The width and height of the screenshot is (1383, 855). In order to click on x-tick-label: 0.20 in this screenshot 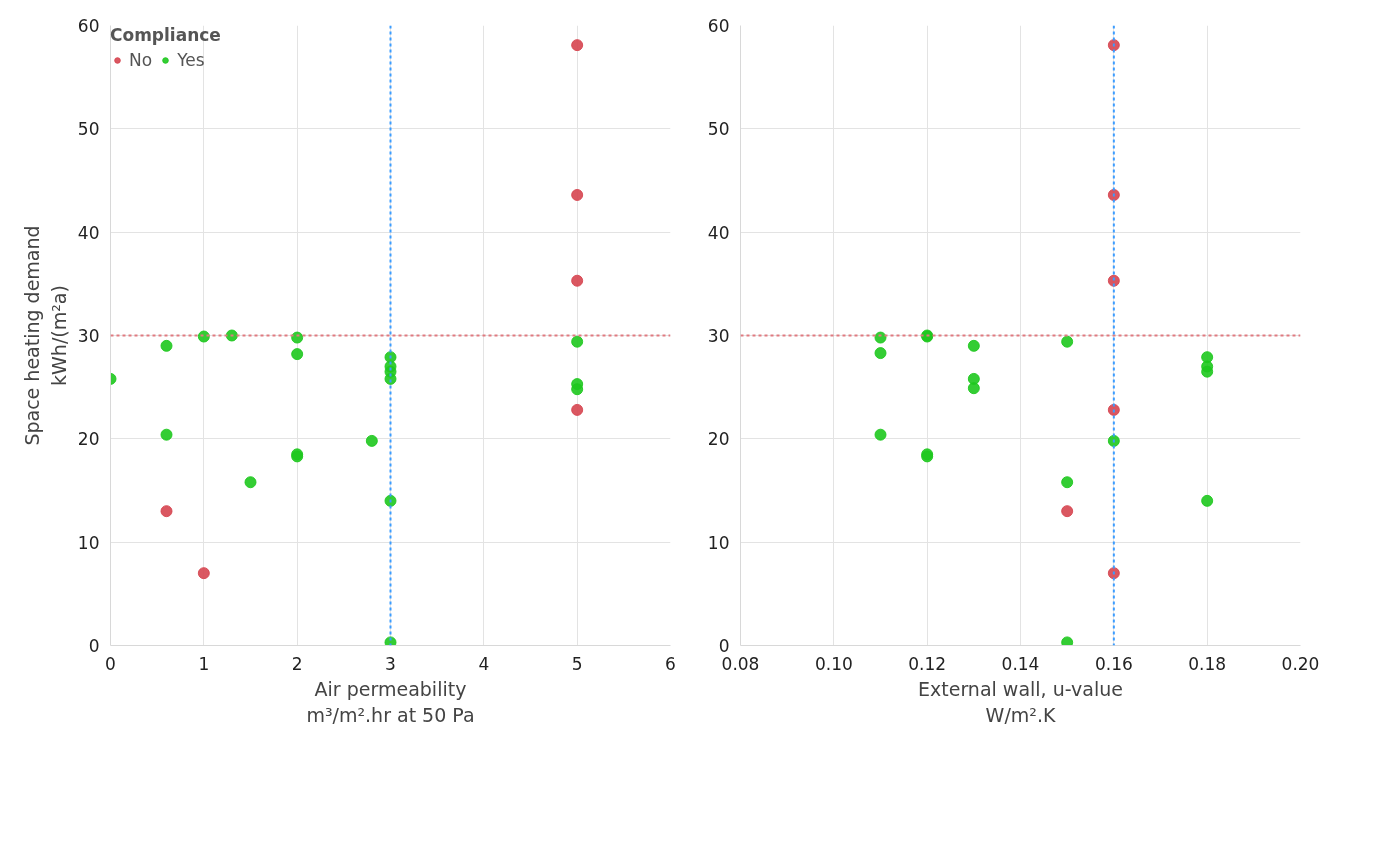, I will do `click(1300, 663)`.